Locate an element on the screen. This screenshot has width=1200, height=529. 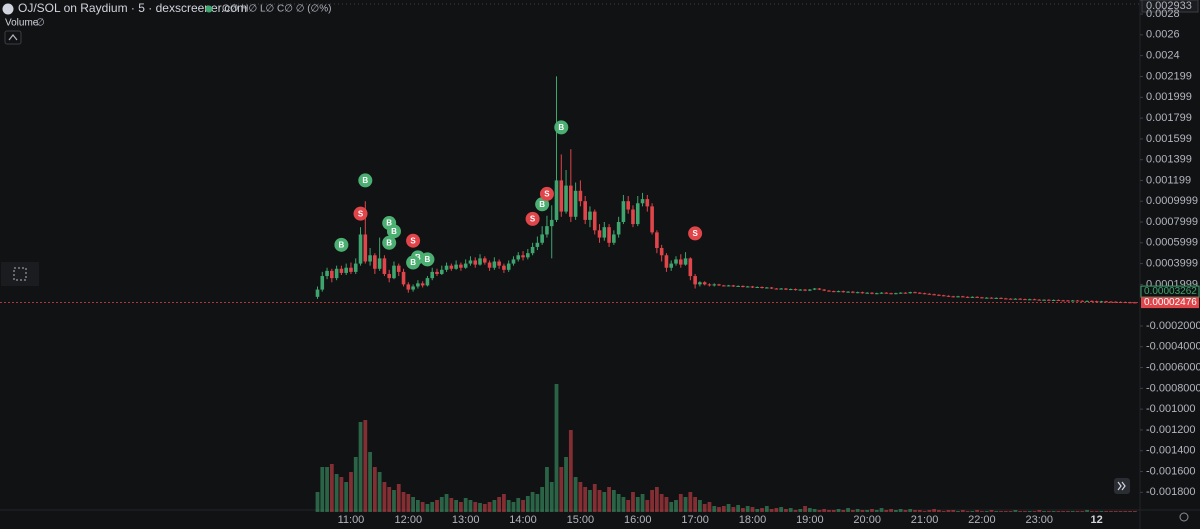
collapse-button is located at coordinates (13, 37).